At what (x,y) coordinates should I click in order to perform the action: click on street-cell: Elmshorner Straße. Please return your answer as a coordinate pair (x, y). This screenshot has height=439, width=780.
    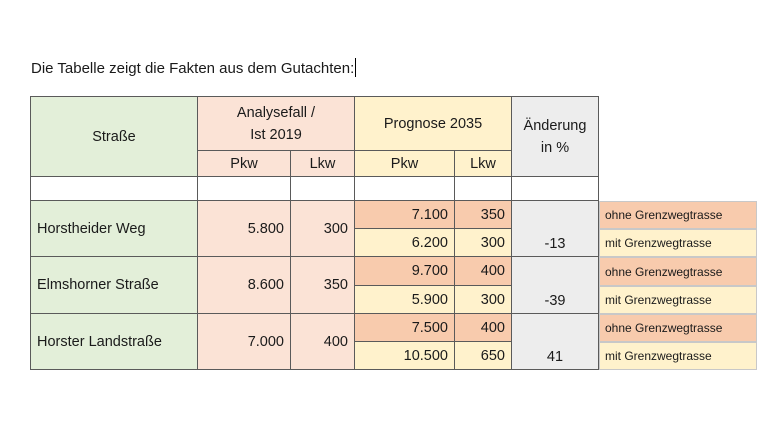
    Looking at the image, I should click on (114, 285).